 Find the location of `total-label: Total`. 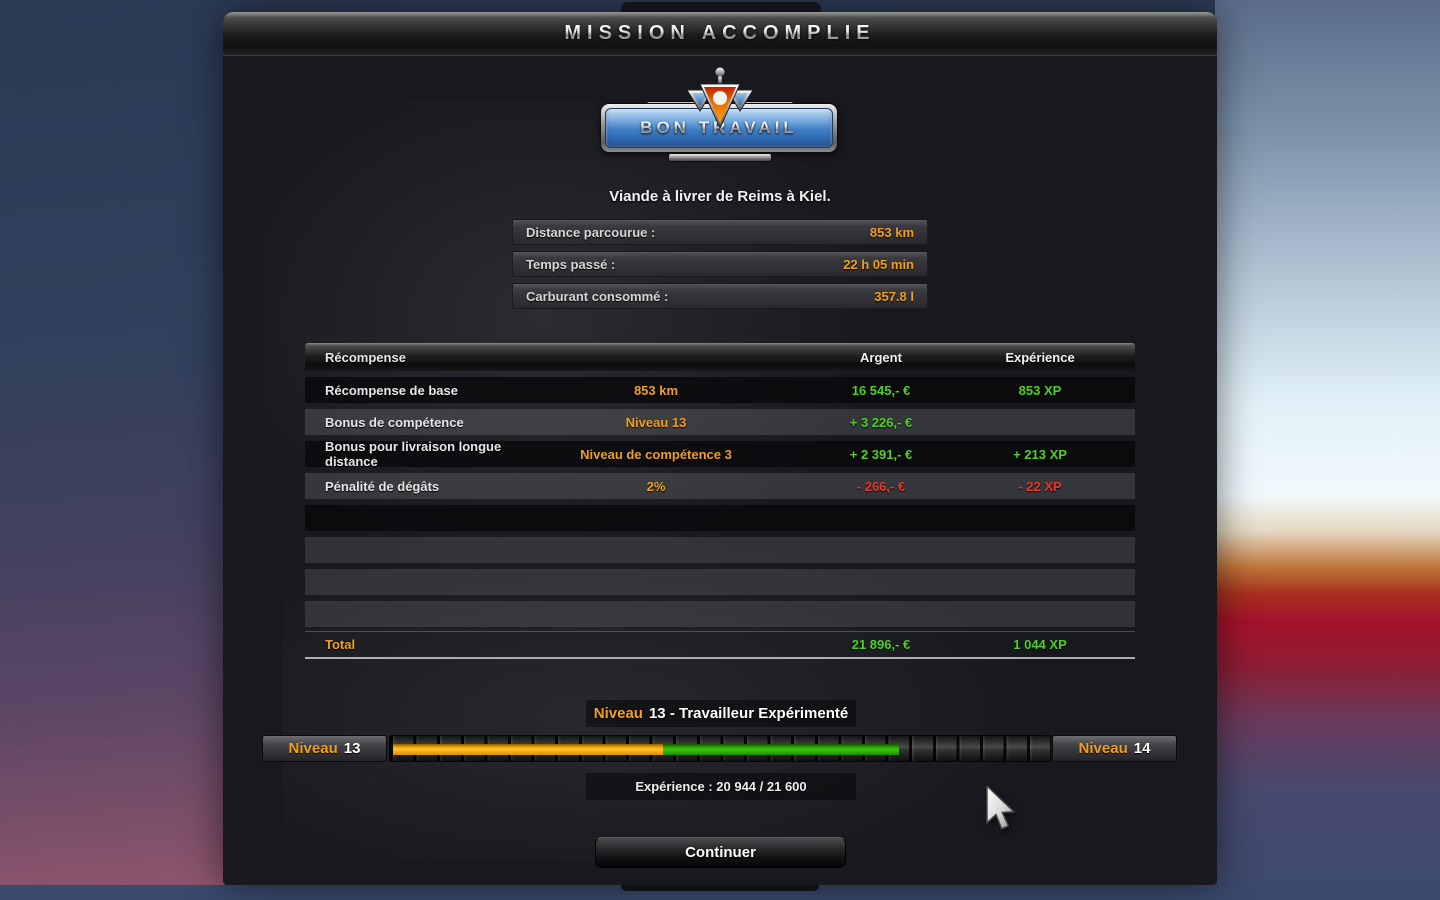

total-label: Total is located at coordinates (340, 644).